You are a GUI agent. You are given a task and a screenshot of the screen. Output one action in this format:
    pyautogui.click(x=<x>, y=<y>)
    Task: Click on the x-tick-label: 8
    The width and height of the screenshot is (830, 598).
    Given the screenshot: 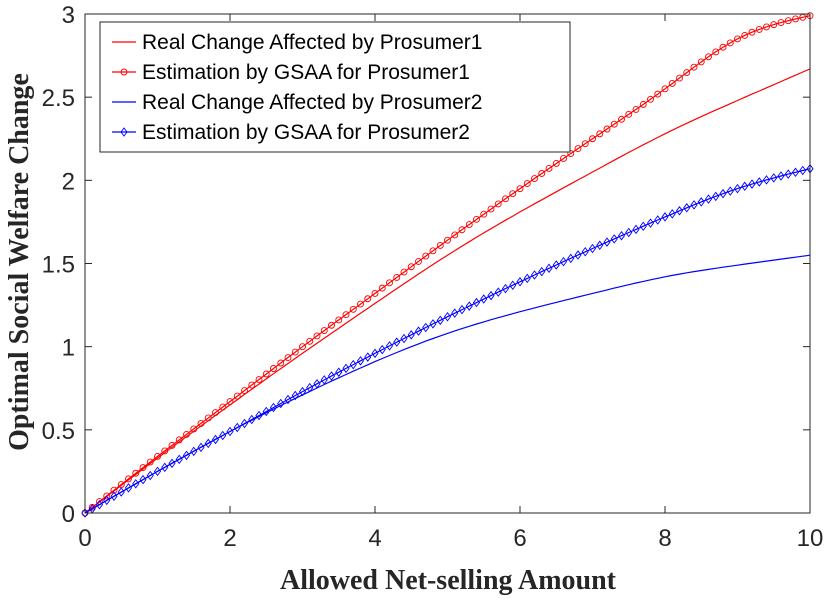 What is the action you would take?
    pyautogui.click(x=664, y=538)
    